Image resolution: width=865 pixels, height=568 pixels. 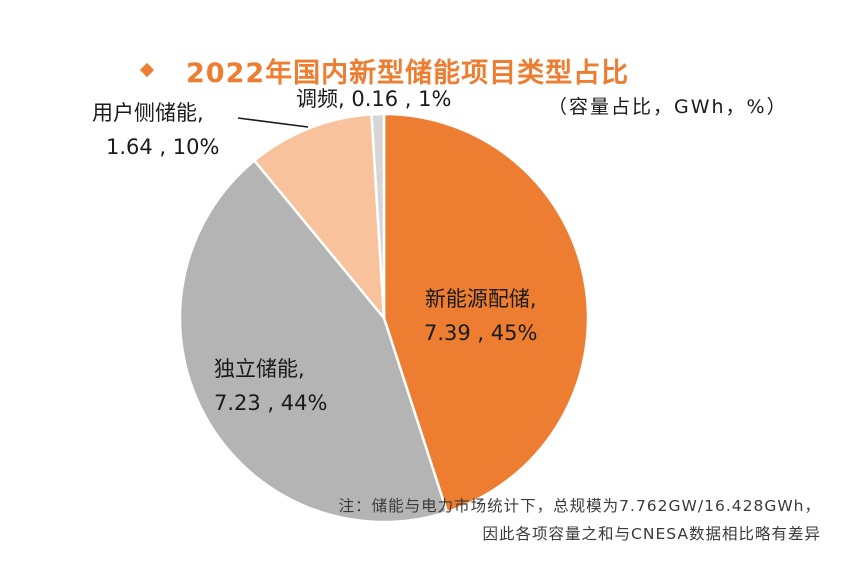 What do you see at coordinates (155, 130) in the screenshot?
I see `slice-label-user: 用户侧储能, 1.64 , 10%` at bounding box center [155, 130].